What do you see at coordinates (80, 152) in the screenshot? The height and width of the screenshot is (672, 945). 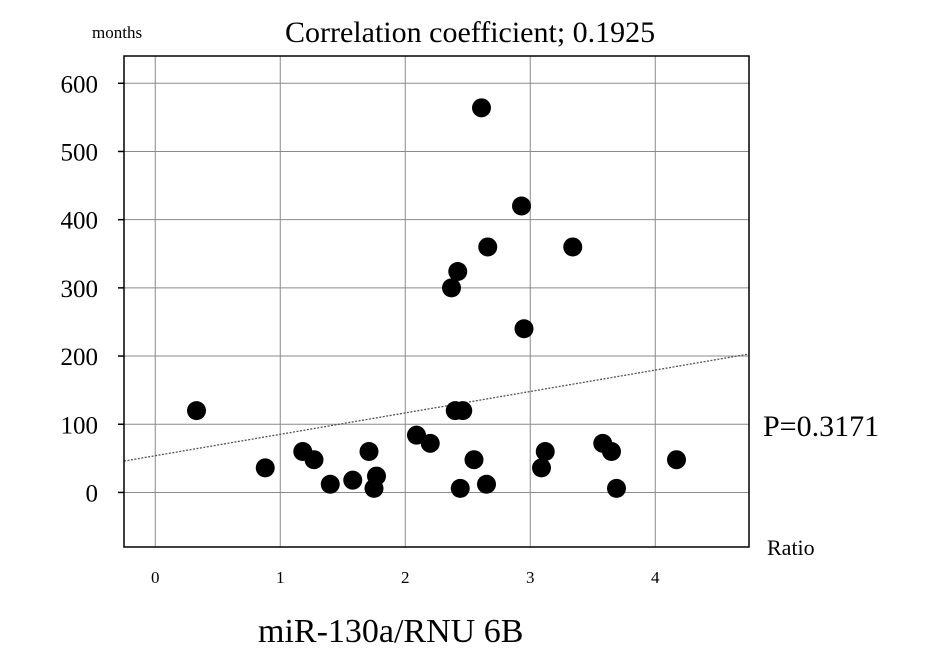 I see `y-tick-label: 500` at bounding box center [80, 152].